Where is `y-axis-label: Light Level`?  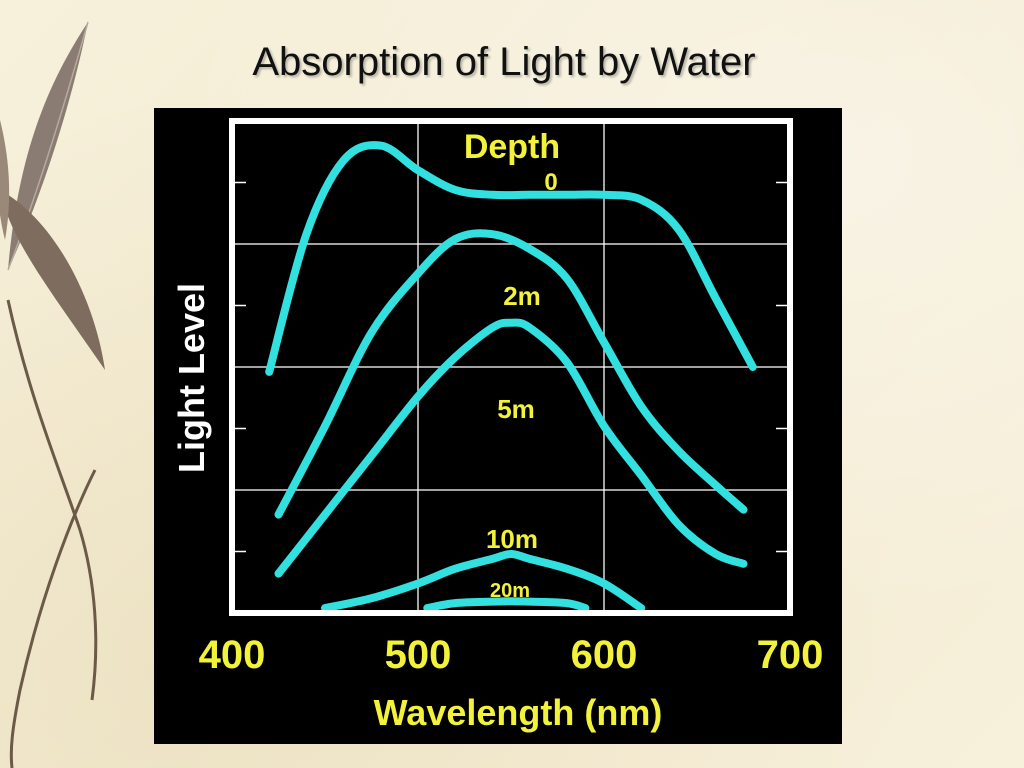 y-axis-label: Light Level is located at coordinates (191, 378).